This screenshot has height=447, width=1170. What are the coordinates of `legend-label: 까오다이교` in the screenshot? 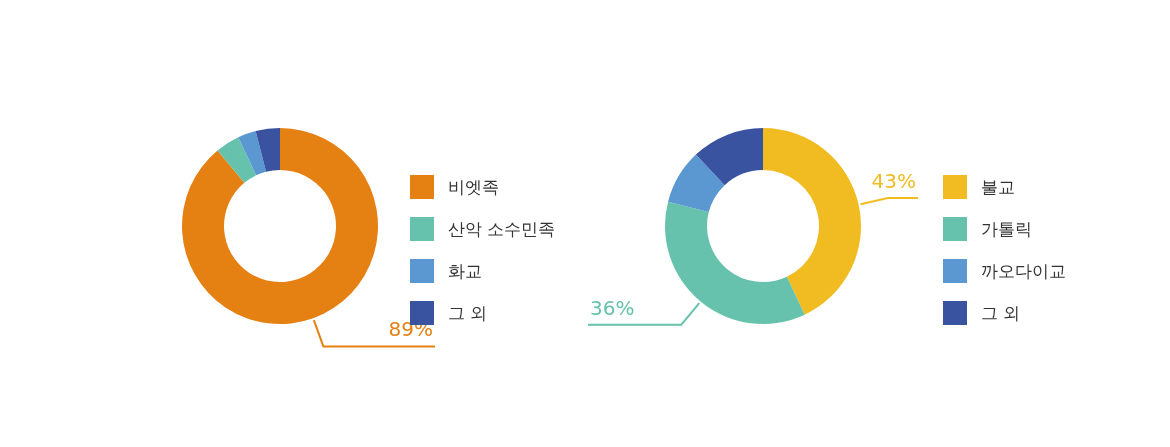 It's located at (1023, 271).